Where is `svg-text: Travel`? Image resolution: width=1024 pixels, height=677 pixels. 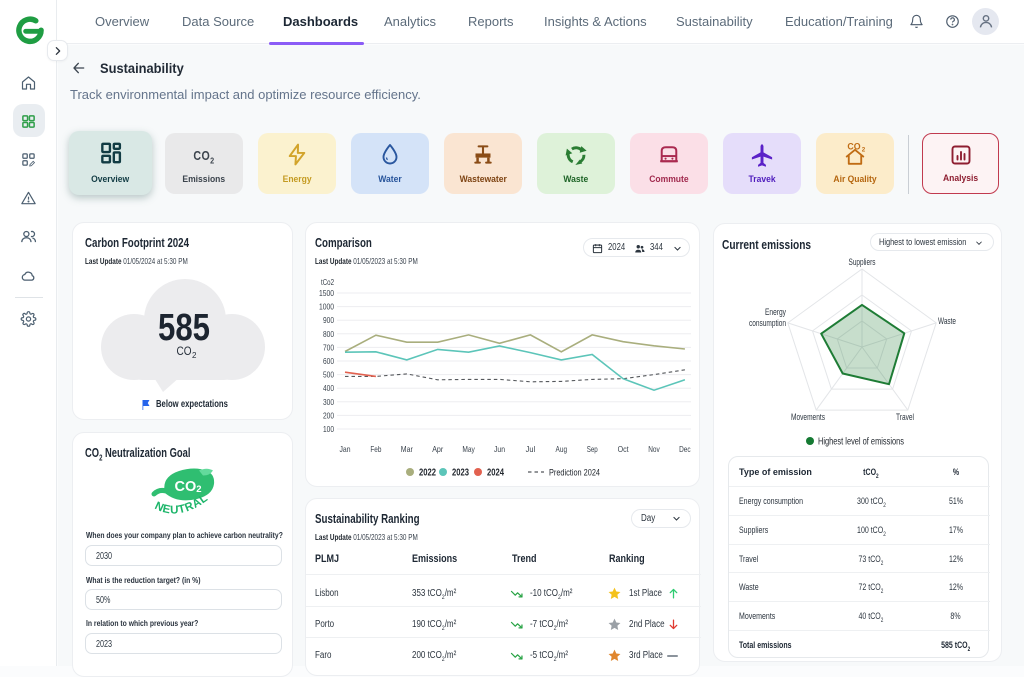 svg-text: Travel is located at coordinates (905, 417).